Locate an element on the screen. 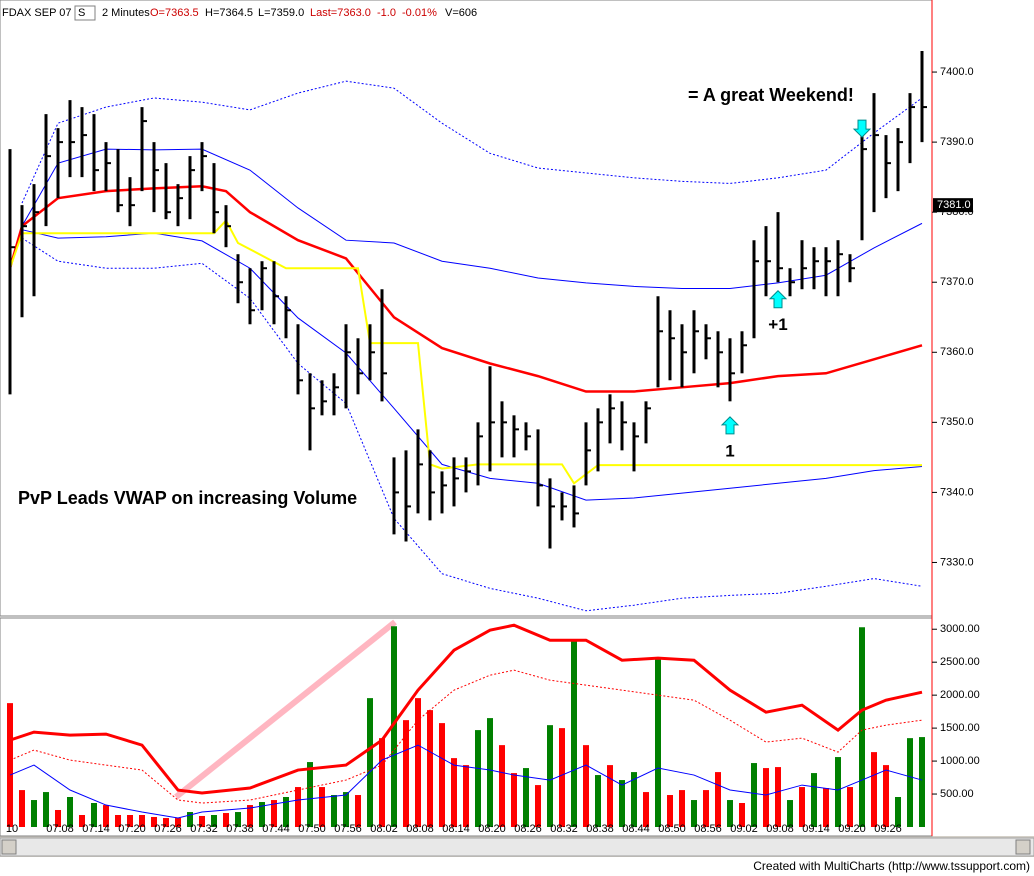 Image resolution: width=1034 pixels, height=876 pixels. x-tick-label: 09:20 is located at coordinates (852, 829).